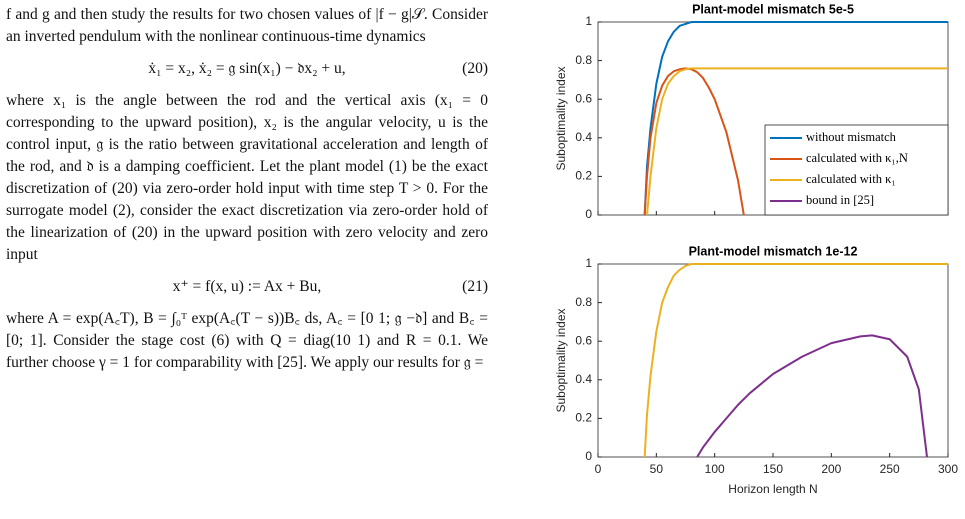 The height and width of the screenshot is (519, 965). Describe the element at coordinates (773, 469) in the screenshot. I see `x-tick-label: 150` at that location.